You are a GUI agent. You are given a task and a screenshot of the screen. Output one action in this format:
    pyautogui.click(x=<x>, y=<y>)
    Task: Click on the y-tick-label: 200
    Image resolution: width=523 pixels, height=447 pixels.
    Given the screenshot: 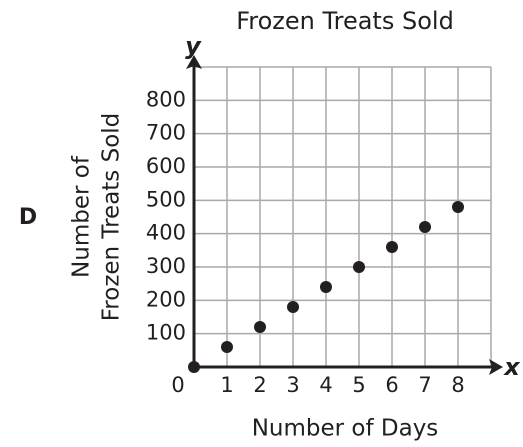 What is the action you would take?
    pyautogui.click(x=166, y=299)
    